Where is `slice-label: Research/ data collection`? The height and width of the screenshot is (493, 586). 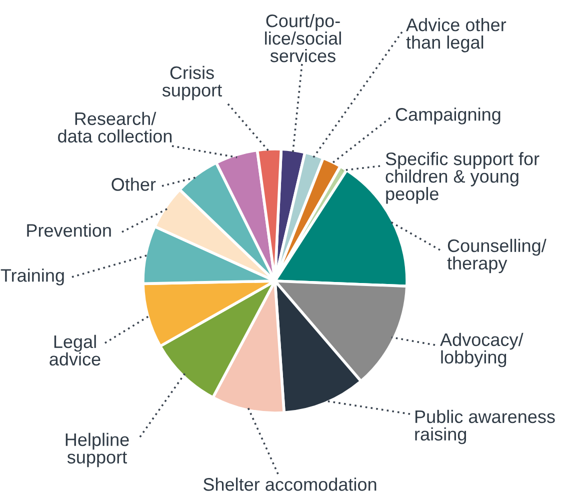
slice-label: Research/ data collection is located at coordinates (115, 127).